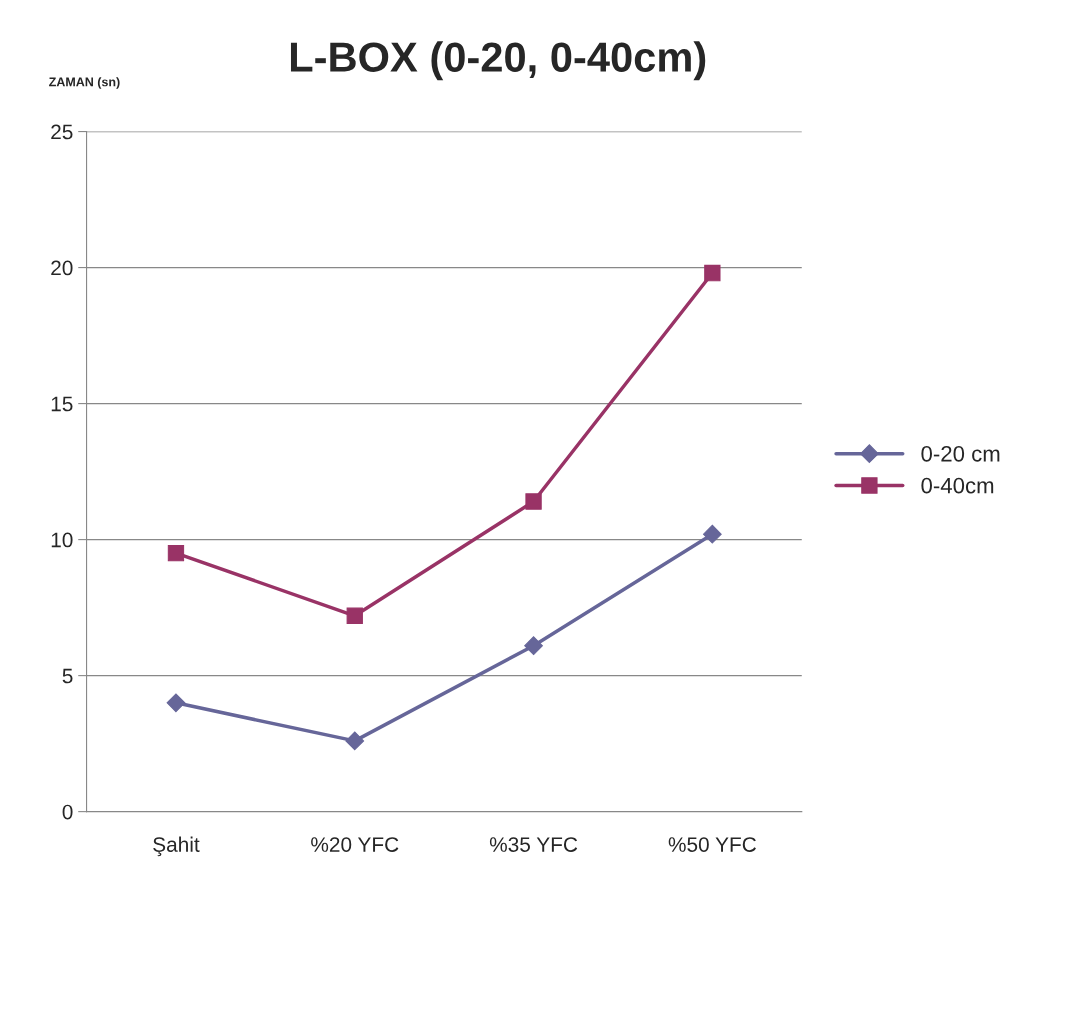 Image resolution: width=1082 pixels, height=1012 pixels. Describe the element at coordinates (84, 83) in the screenshot. I see `y-axis-title: ZAMAN (sn)` at that location.